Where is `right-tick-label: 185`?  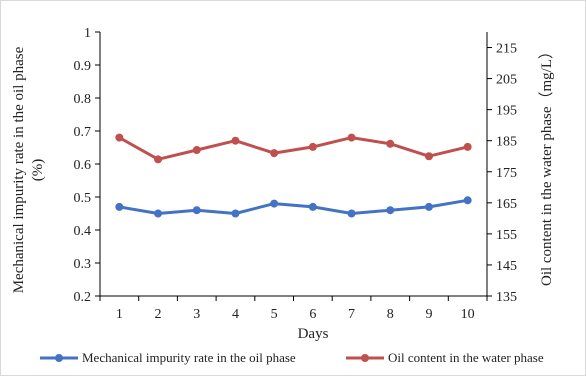
right-tick-label: 185 is located at coordinates (506, 142).